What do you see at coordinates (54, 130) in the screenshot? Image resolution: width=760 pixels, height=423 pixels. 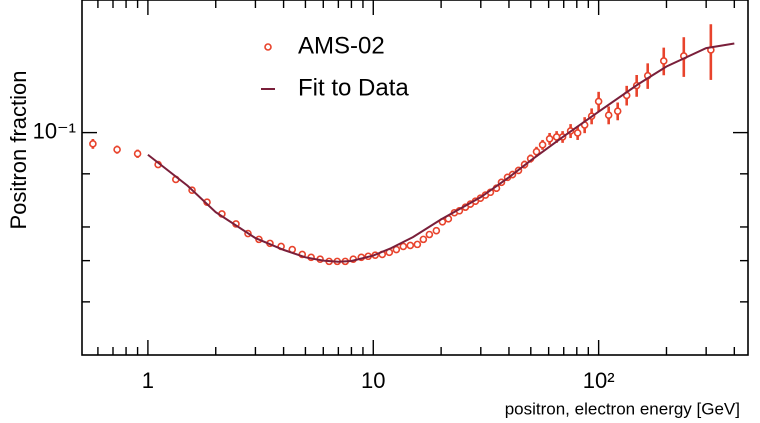 I see `y-tick-label: 10⁻¹` at bounding box center [54, 130].